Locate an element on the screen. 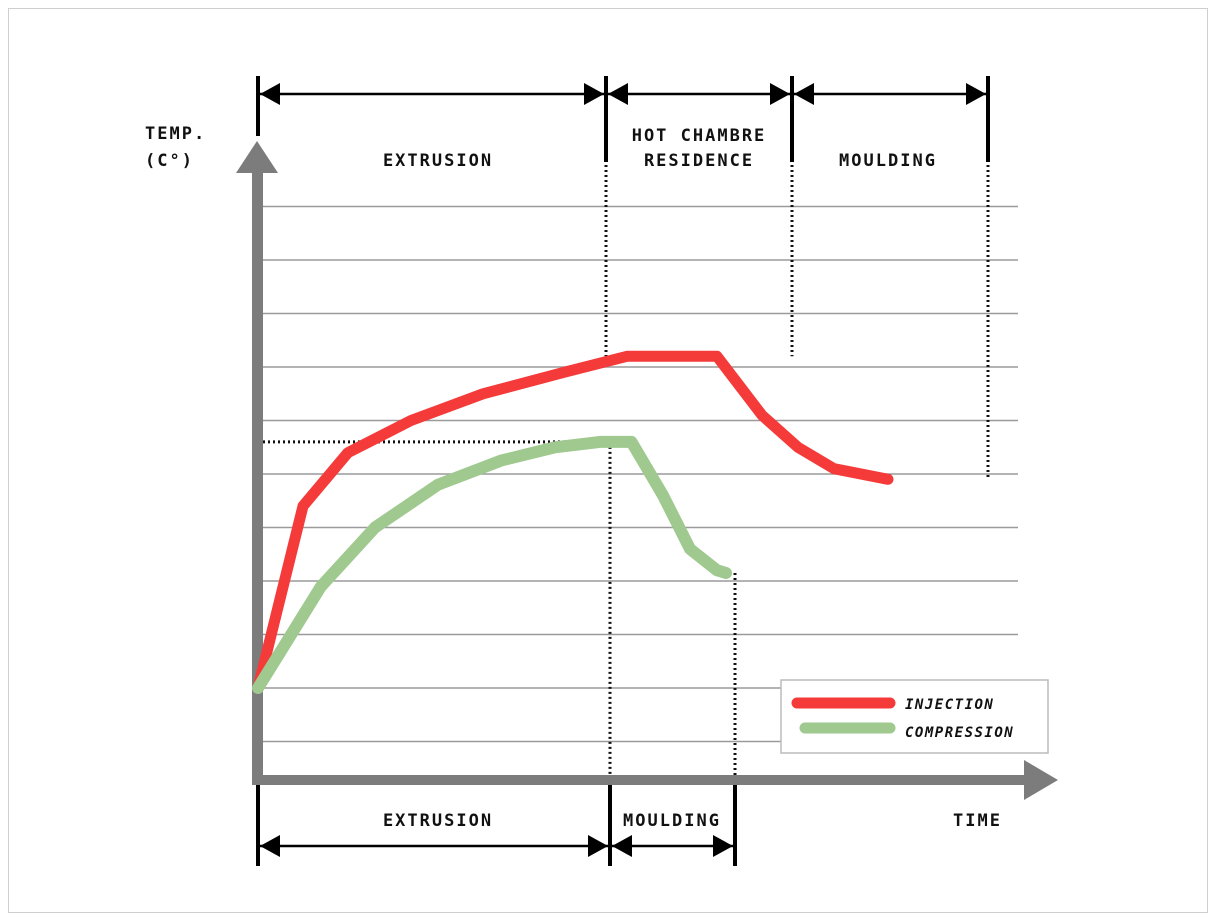  top-extrusion-arrowhead-left is located at coordinates (270, 94).